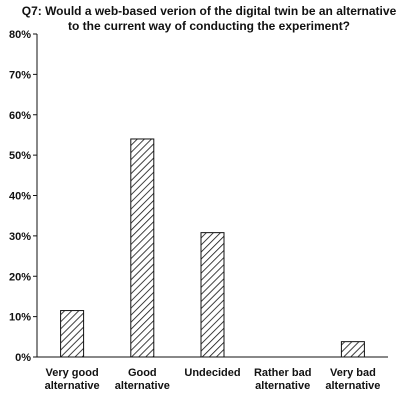 The image size is (401, 397). What do you see at coordinates (20, 116) in the screenshot?
I see `y-tick-label: 60%` at bounding box center [20, 116].